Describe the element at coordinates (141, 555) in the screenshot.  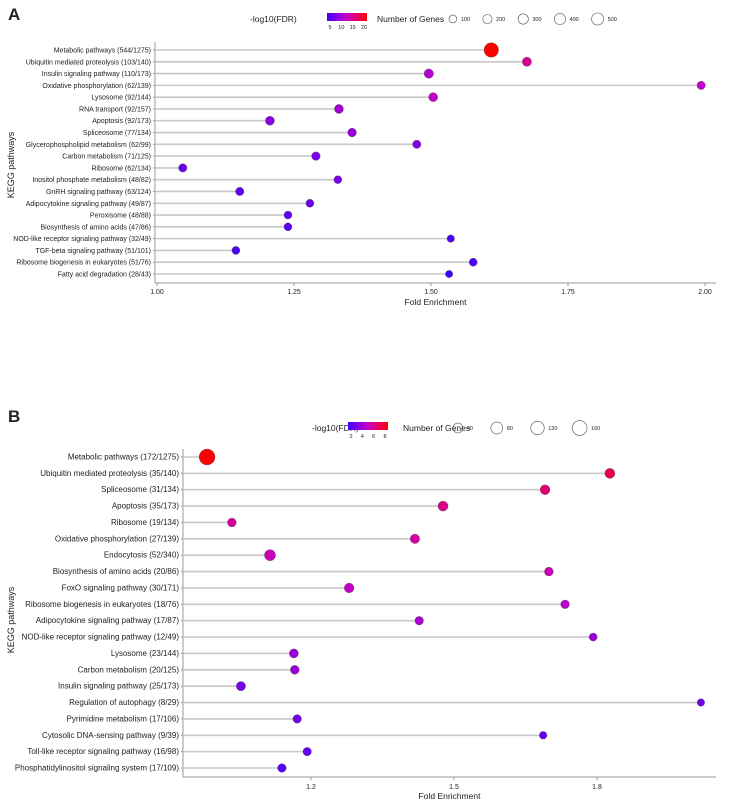
I see `category-label: Endocytosis (52/340)` at that location.